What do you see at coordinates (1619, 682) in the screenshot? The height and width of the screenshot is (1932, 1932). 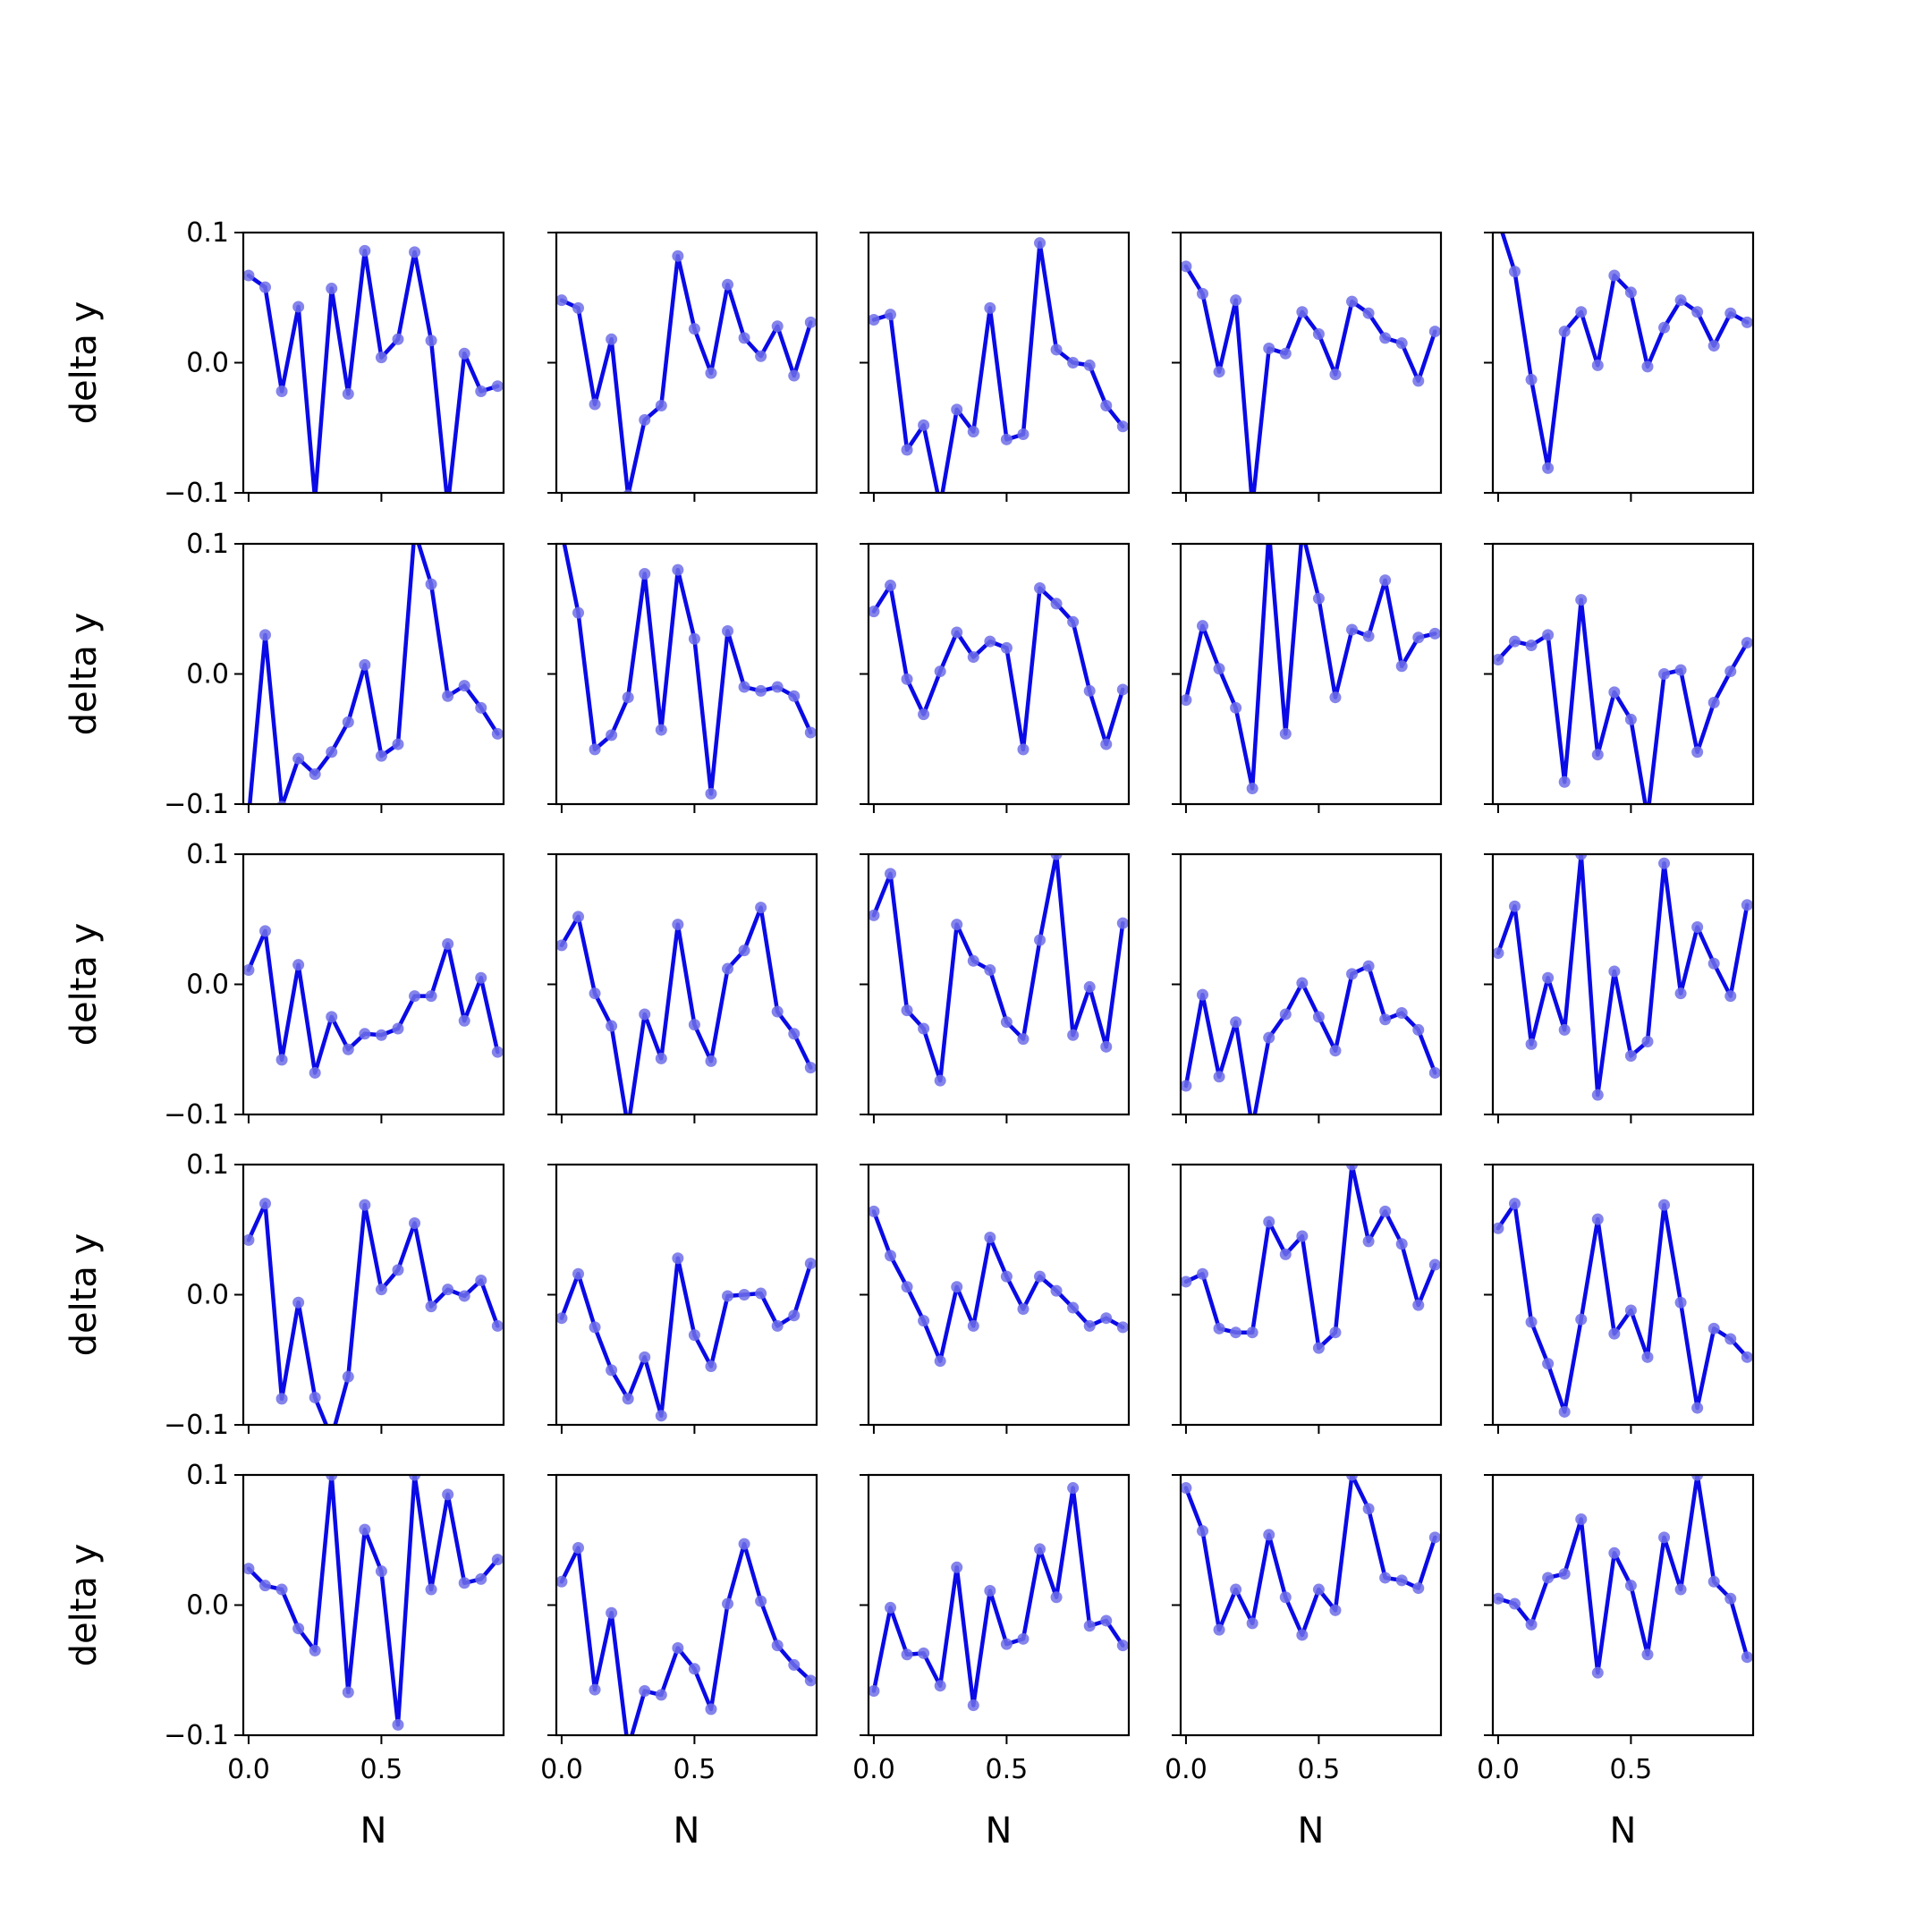 I see `subplot-r2-c5` at bounding box center [1619, 682].